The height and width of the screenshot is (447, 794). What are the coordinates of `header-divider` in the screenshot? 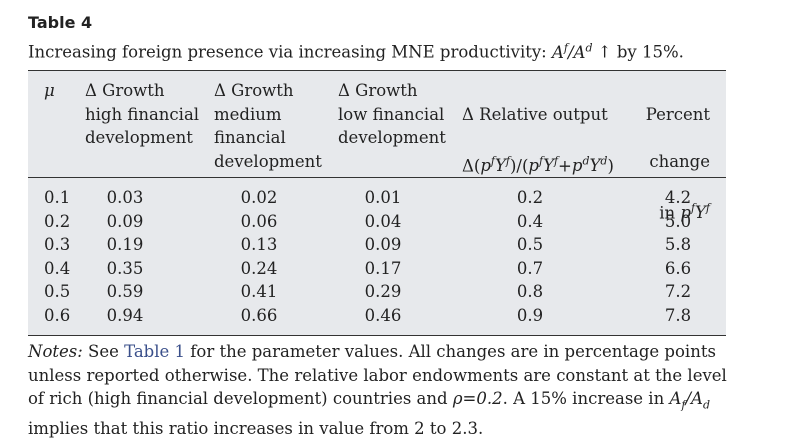 It's located at (377, 177).